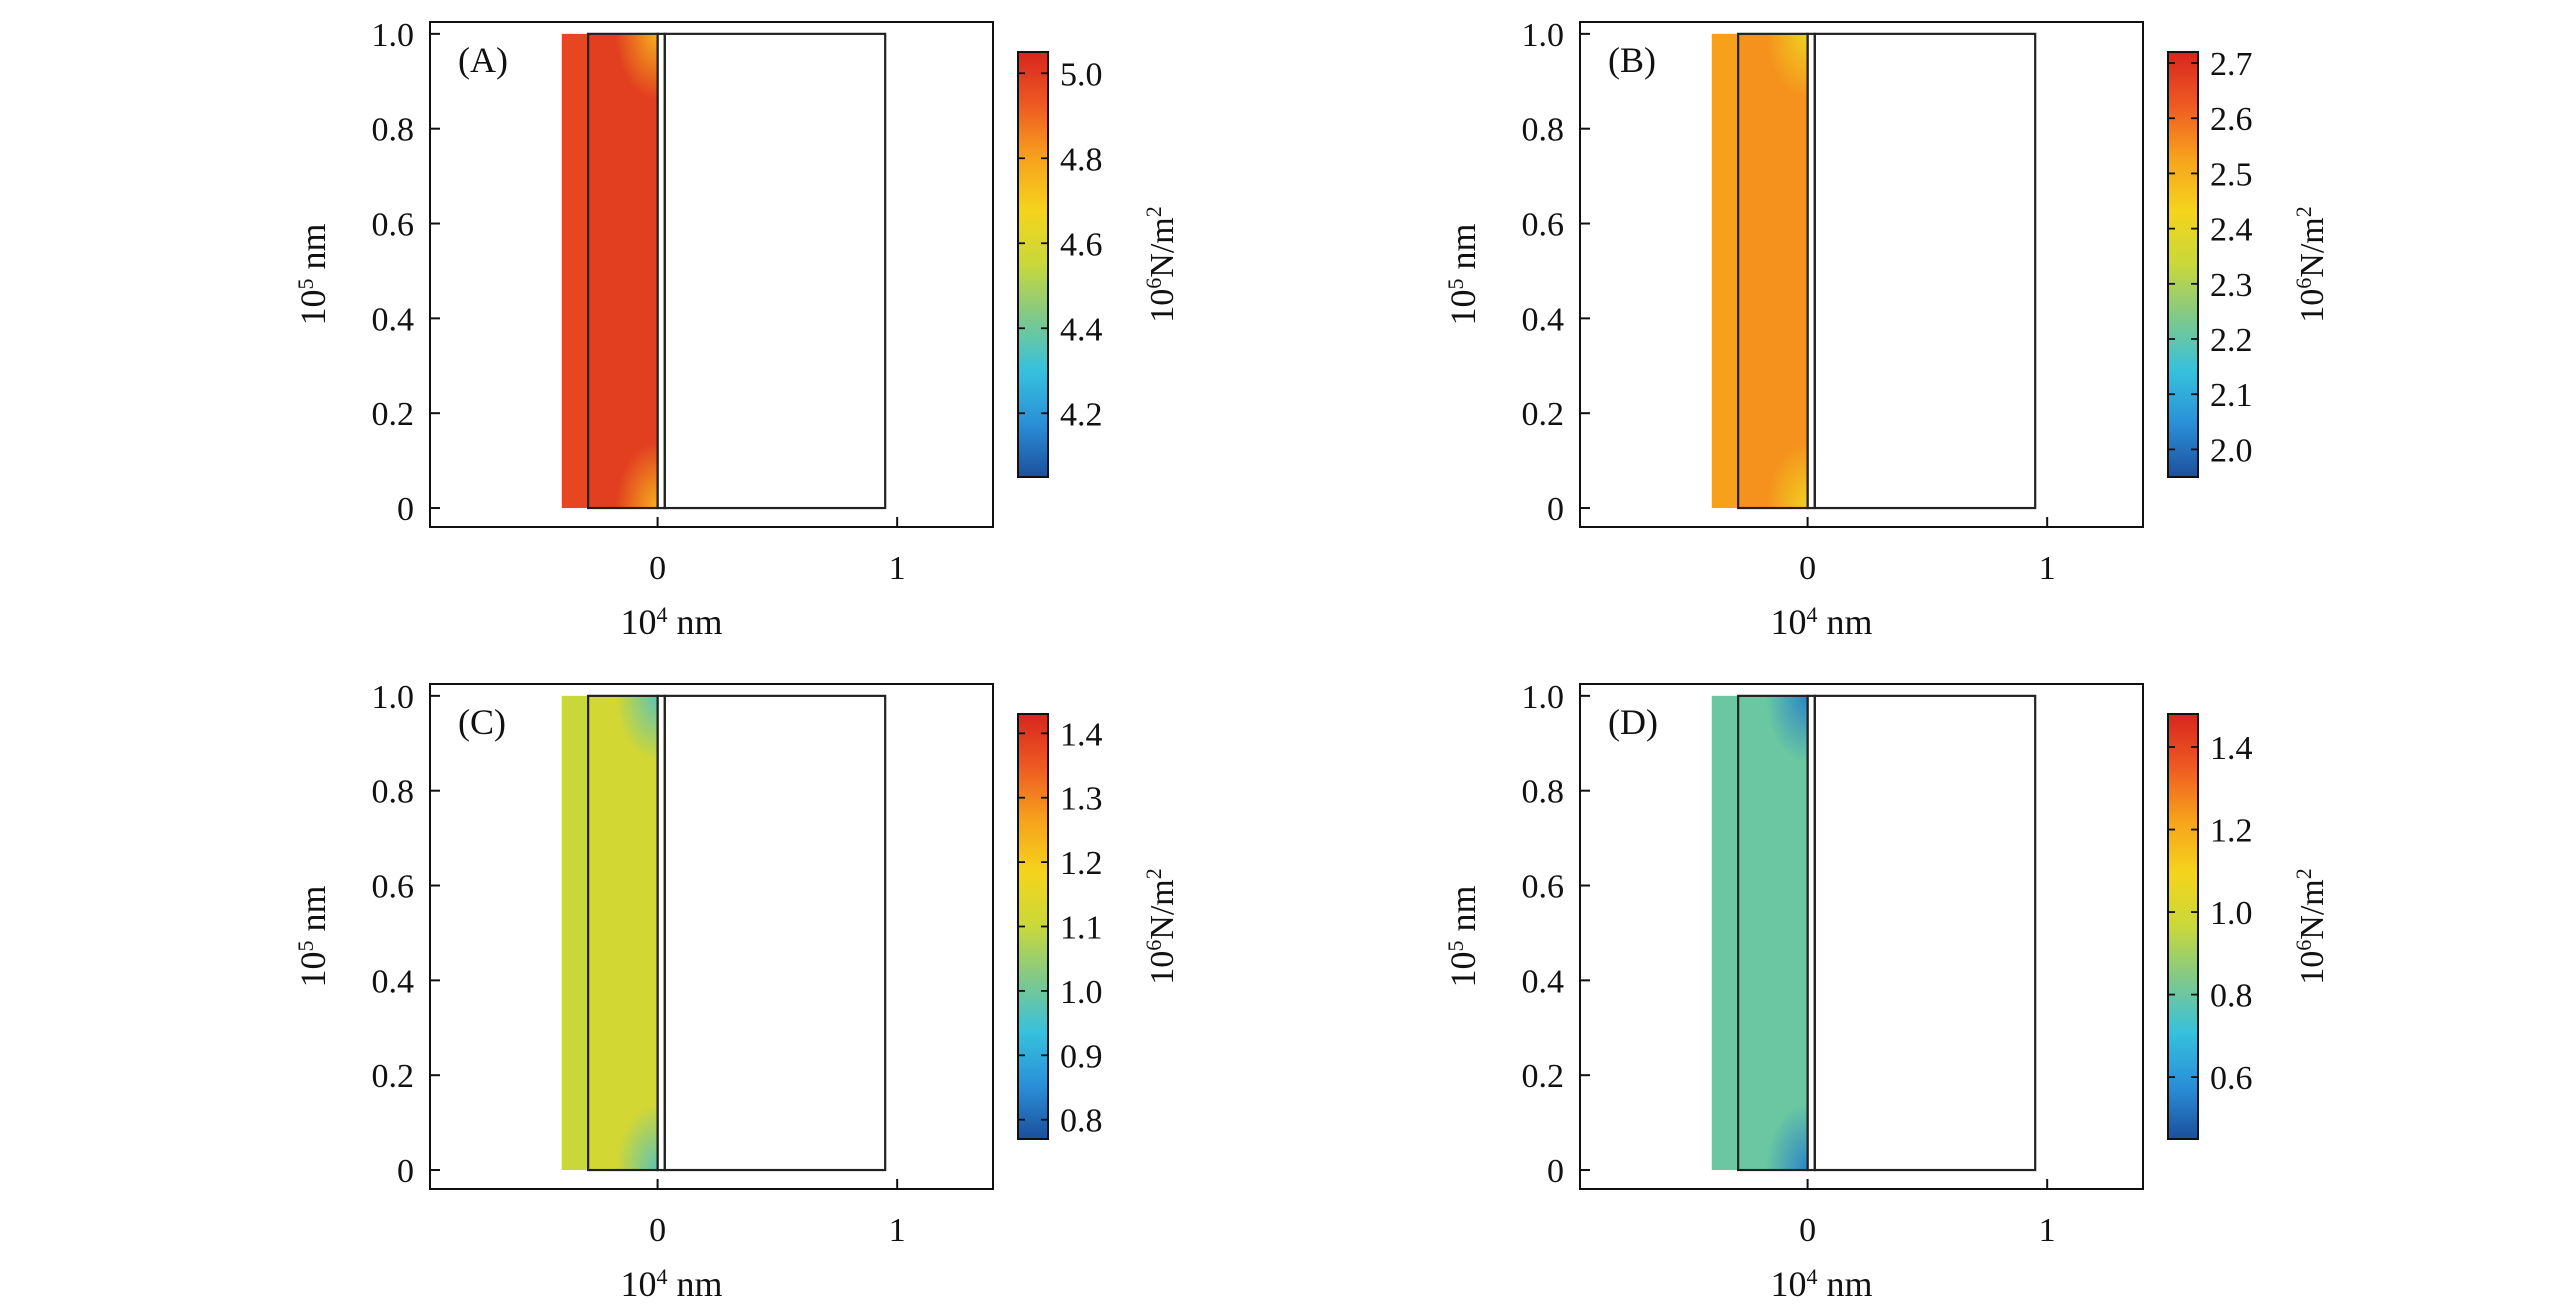 Image resolution: width=2567 pixels, height=1308 pixels. What do you see at coordinates (2231, 230) in the screenshot?
I see `colorbar-tick-label: 2.4` at bounding box center [2231, 230].